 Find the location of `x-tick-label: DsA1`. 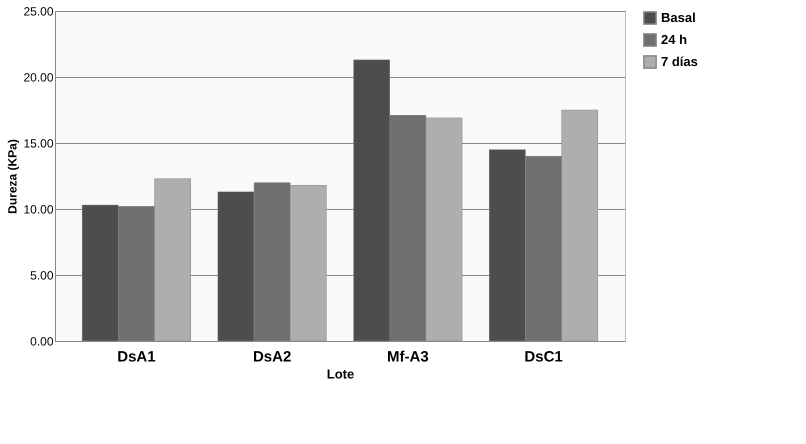

x-tick-label: DsA1 is located at coordinates (136, 357).